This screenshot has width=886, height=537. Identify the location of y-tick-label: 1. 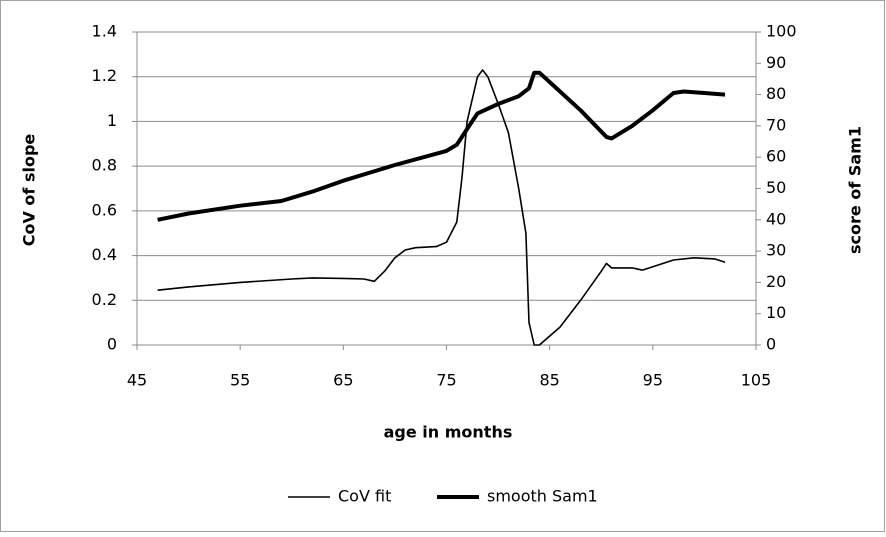
(112, 120).